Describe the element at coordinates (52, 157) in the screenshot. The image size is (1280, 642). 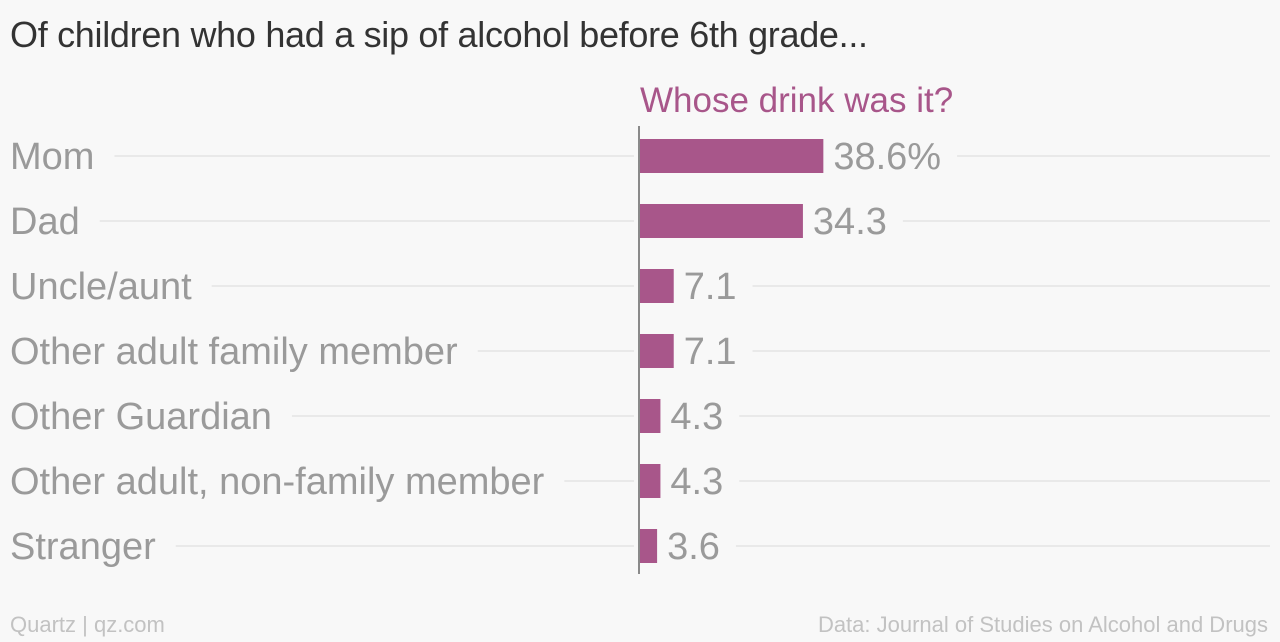
I see `category-label: Mom` at that location.